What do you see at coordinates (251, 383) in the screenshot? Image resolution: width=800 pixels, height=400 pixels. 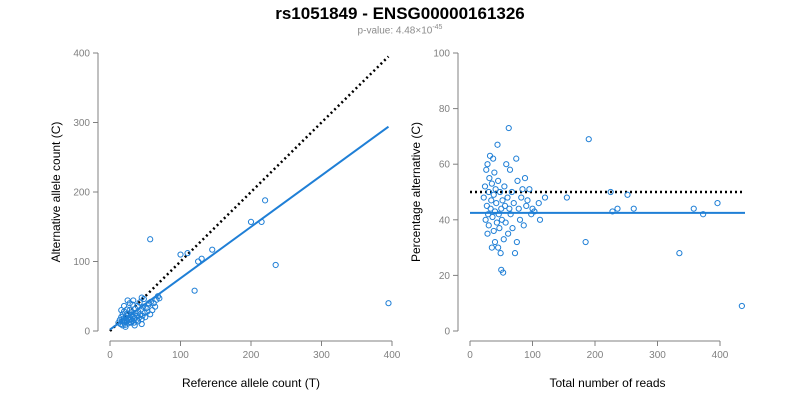 I see `x-axis-title: Reference allele count (T)` at bounding box center [251, 383].